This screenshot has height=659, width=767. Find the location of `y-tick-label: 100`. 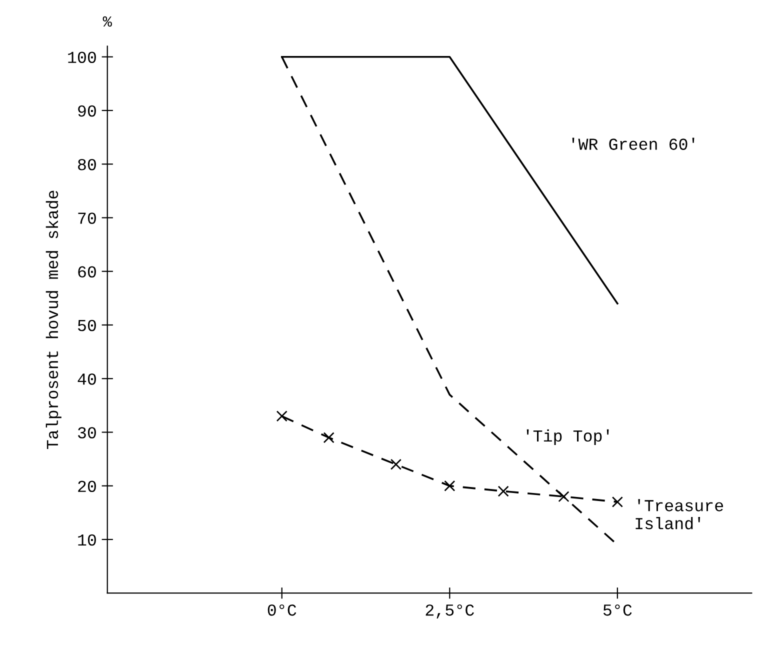

y-tick-label: 100 is located at coordinates (82, 58).